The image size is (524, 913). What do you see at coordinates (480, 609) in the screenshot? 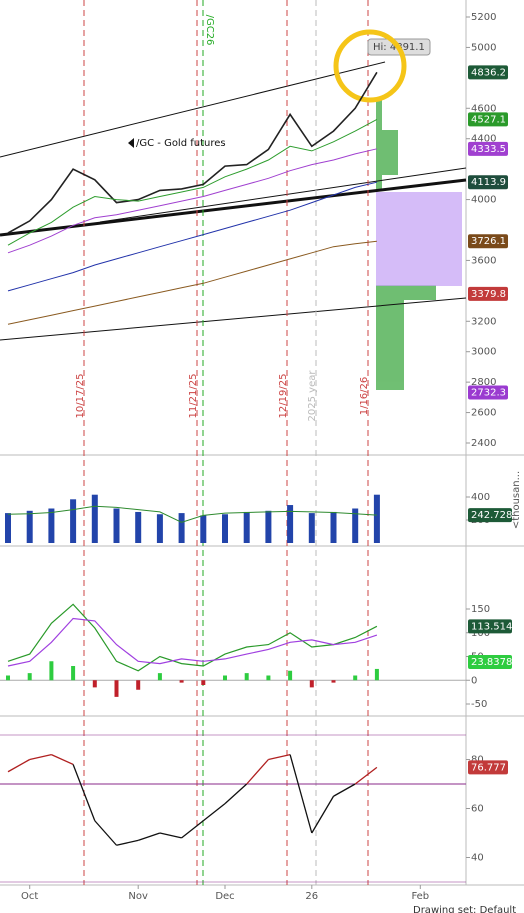
I see `y-tick-label: 150` at bounding box center [480, 609].